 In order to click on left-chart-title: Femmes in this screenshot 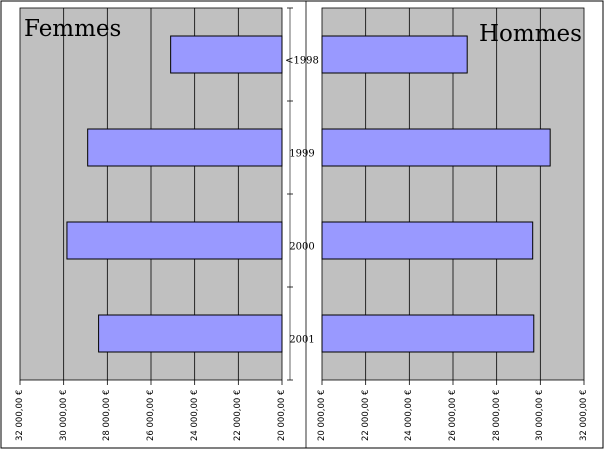, I will do `click(73, 29)`.